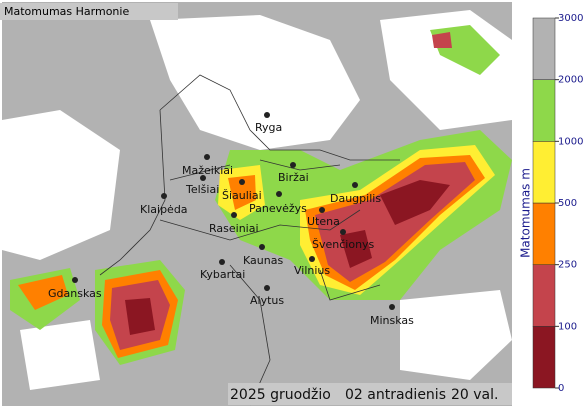  What do you see at coordinates (75, 293) in the screenshot?
I see `city-label: Gdanskas` at bounding box center [75, 293].